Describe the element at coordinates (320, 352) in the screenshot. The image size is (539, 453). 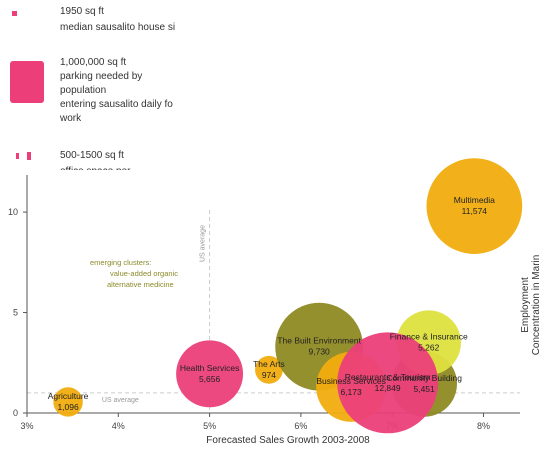
I see `bubble-value-label: 9,730` at that location.